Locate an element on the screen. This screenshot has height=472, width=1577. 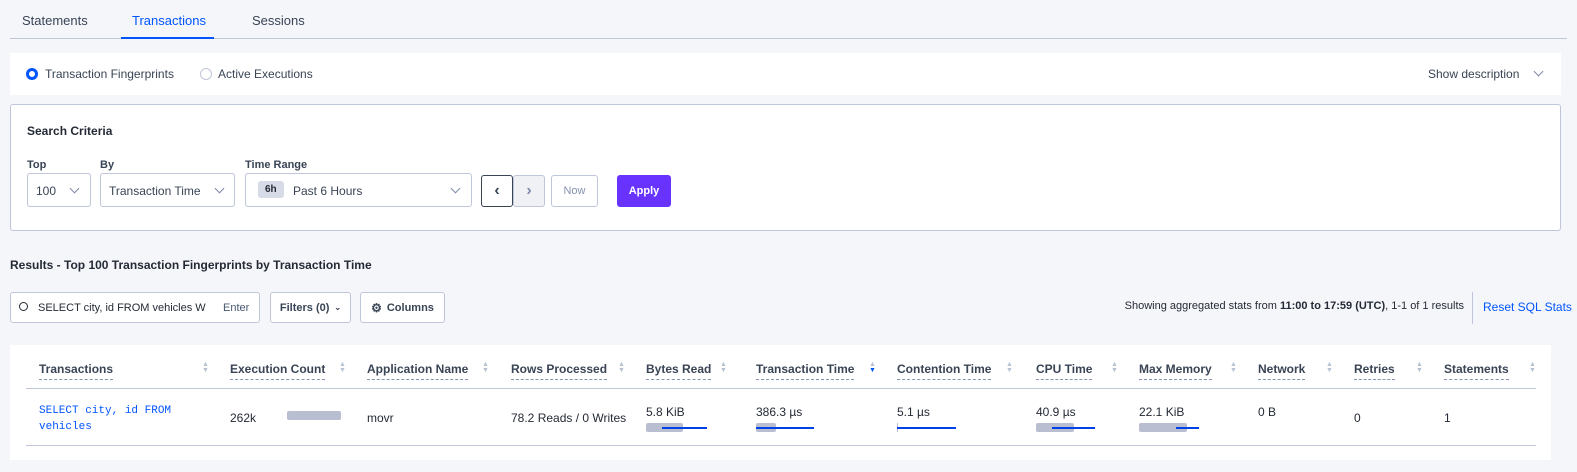
summary-prefix: Showing aggregated stats from is located at coordinates (1202, 306).